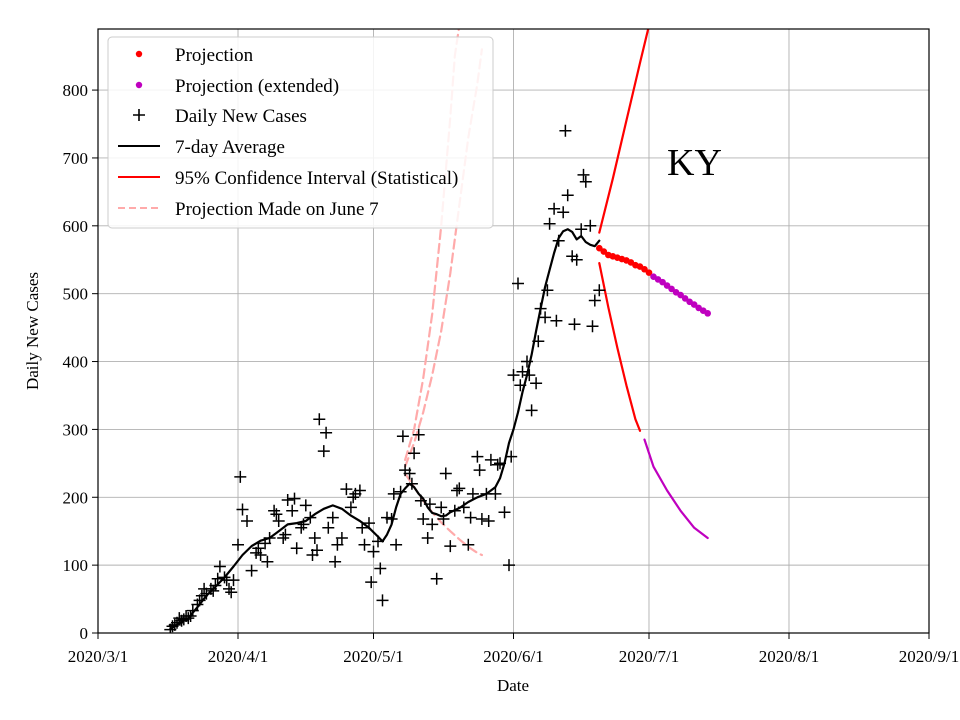  What do you see at coordinates (76, 429) in the screenshot?
I see `y-tick-label: 300` at bounding box center [76, 429].